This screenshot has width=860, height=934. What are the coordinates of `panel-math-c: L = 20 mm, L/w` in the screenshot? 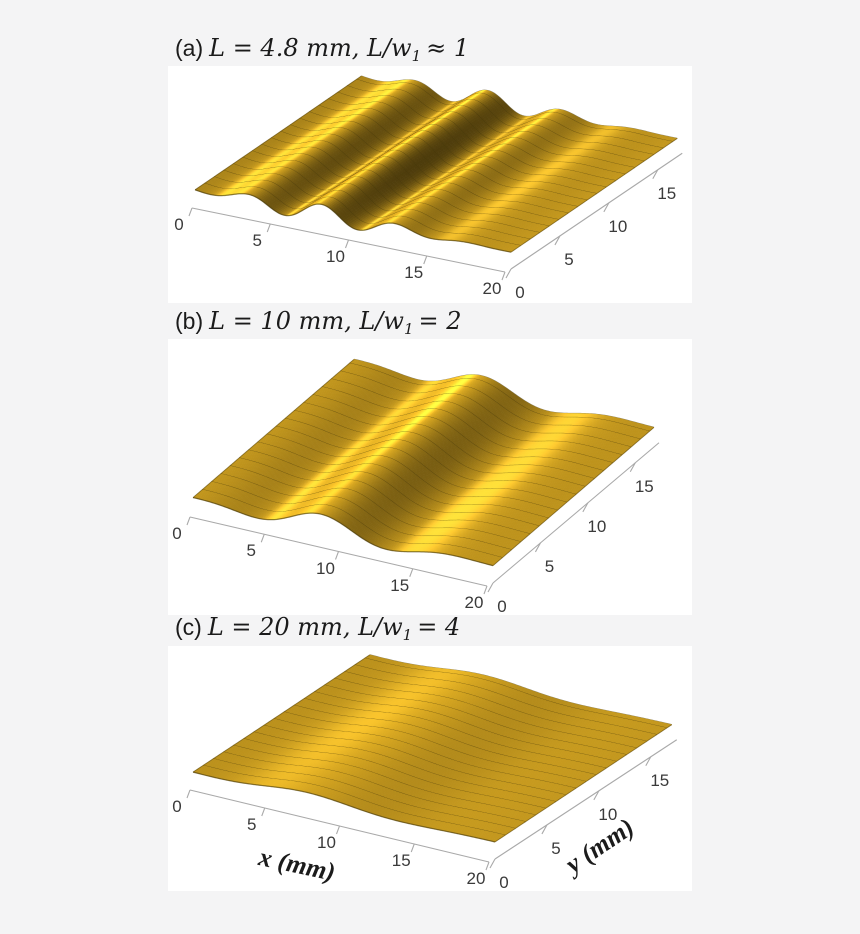 It's located at (305, 627).